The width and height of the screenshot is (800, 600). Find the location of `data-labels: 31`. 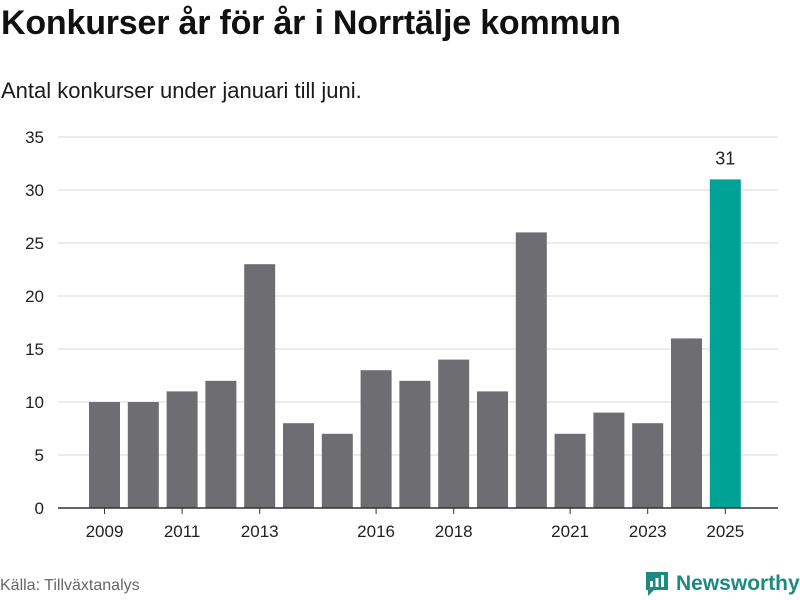

data-labels: 31 is located at coordinates (725, 158).